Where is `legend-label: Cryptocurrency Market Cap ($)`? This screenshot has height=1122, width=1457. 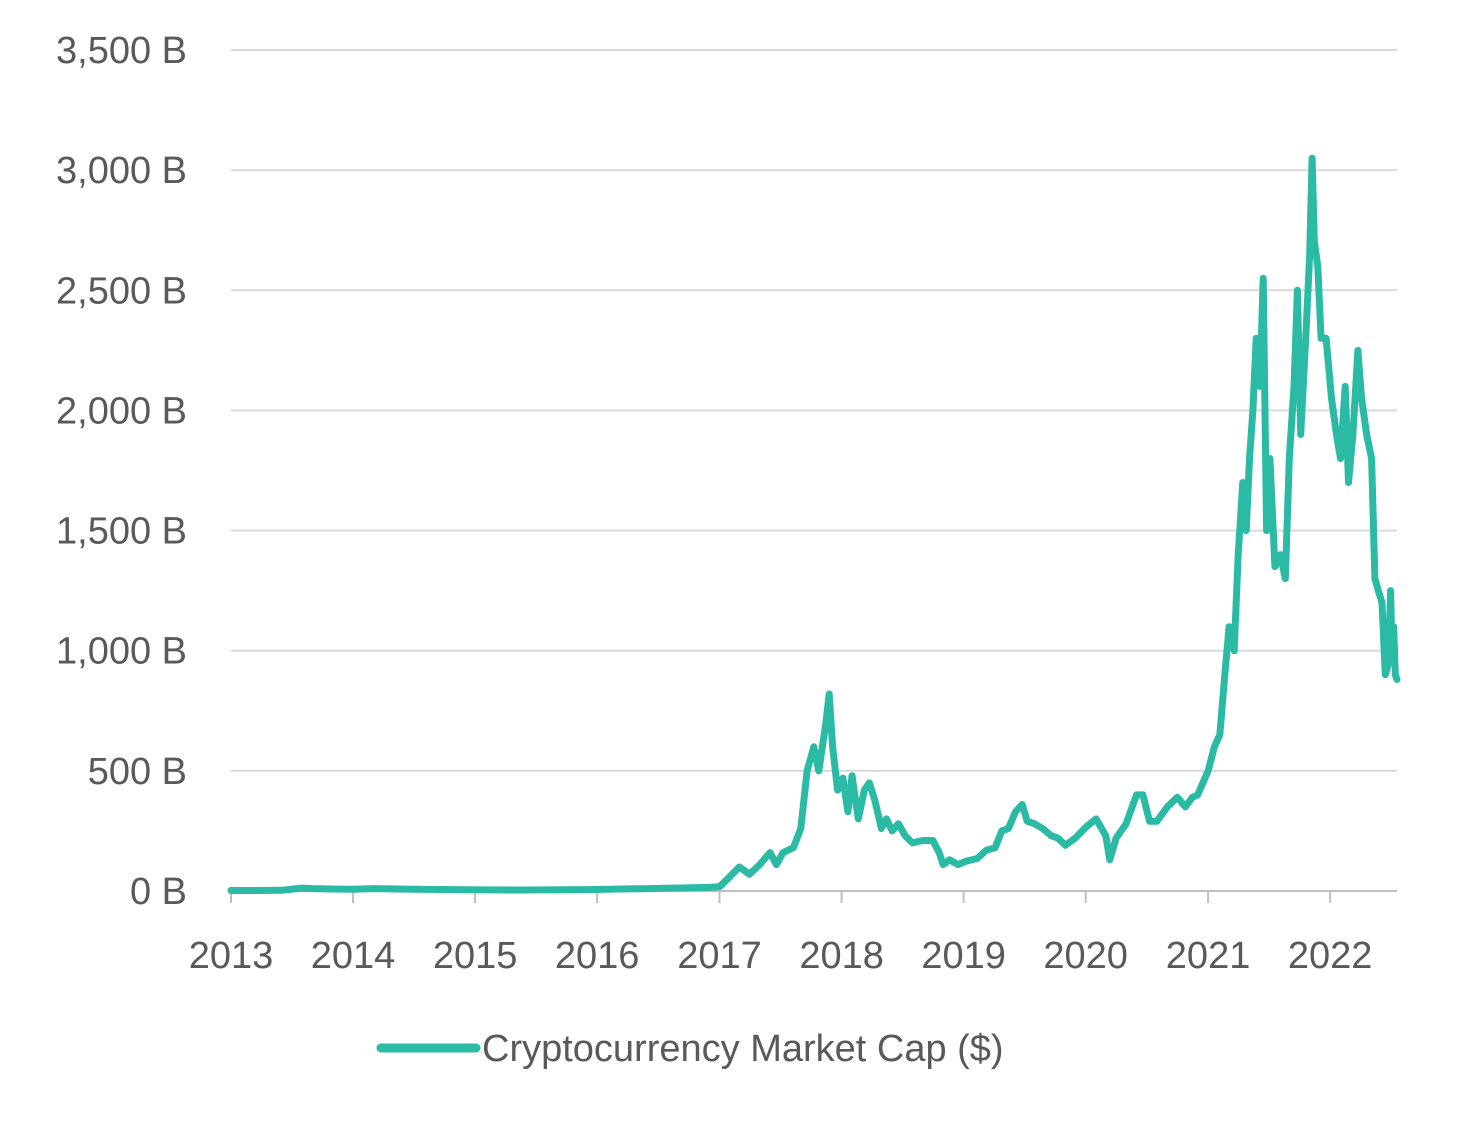 legend-label: Cryptocurrency Market Cap ($) is located at coordinates (743, 1049).